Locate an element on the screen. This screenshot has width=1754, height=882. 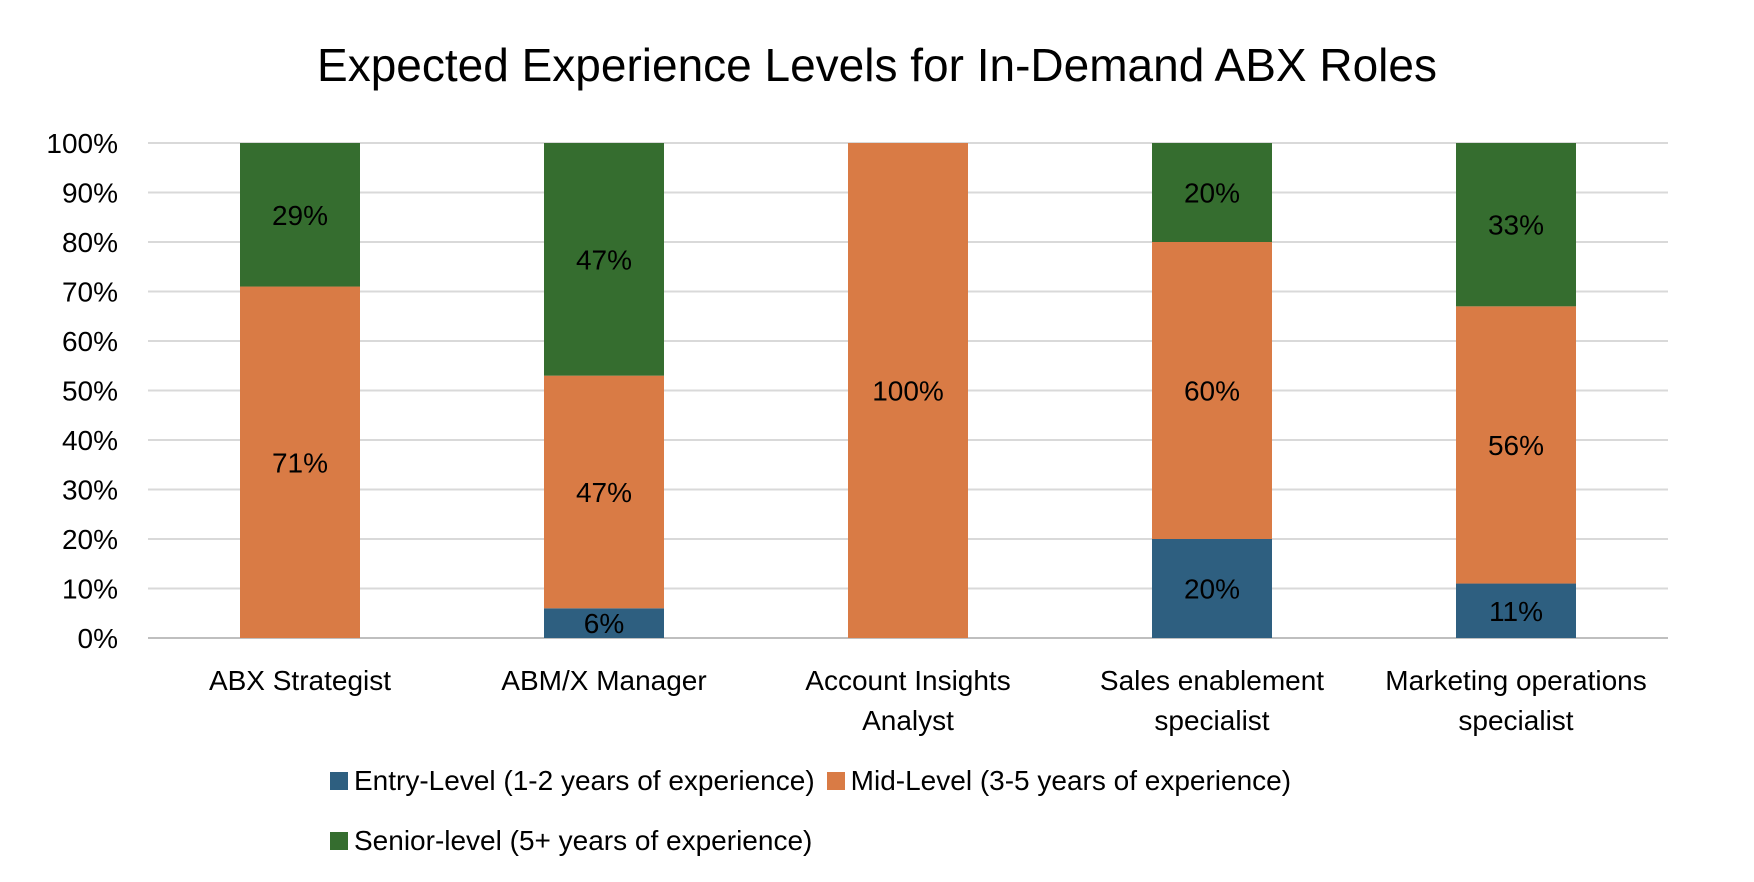
legend-item: Entry-Level (1-2 years of experience) is located at coordinates (572, 781).